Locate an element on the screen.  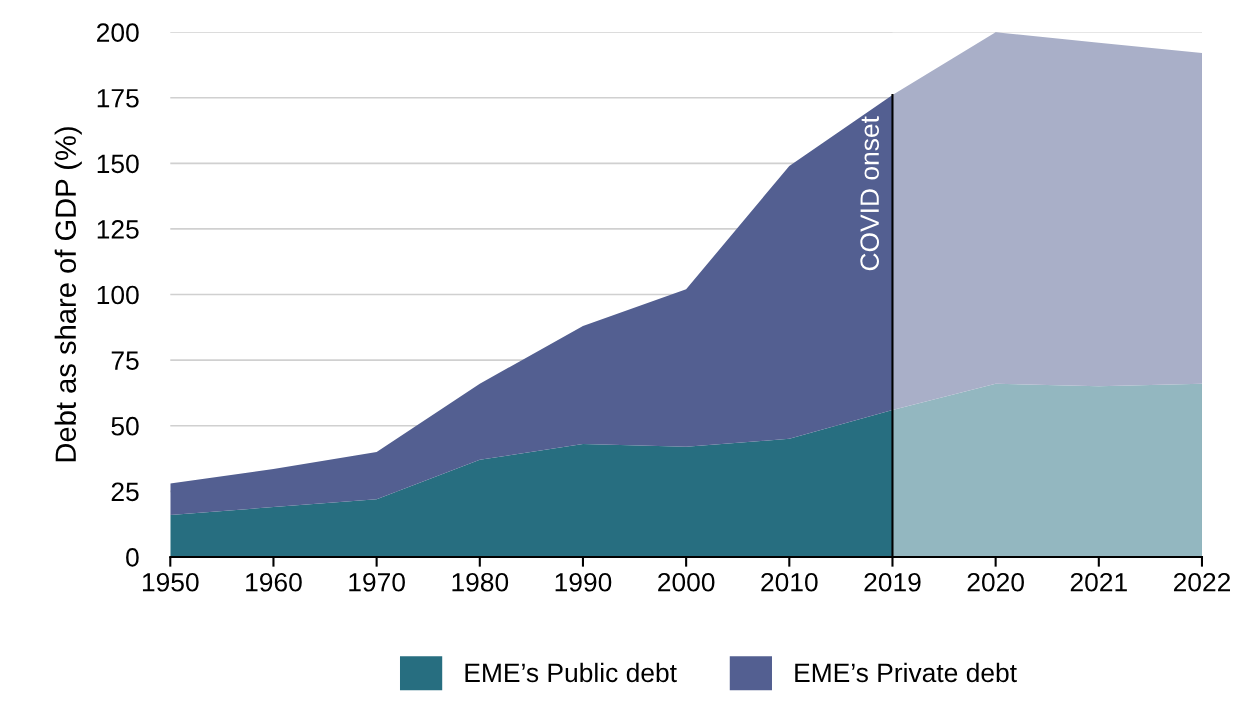
y-tick-label: 75 is located at coordinates (125, 360).